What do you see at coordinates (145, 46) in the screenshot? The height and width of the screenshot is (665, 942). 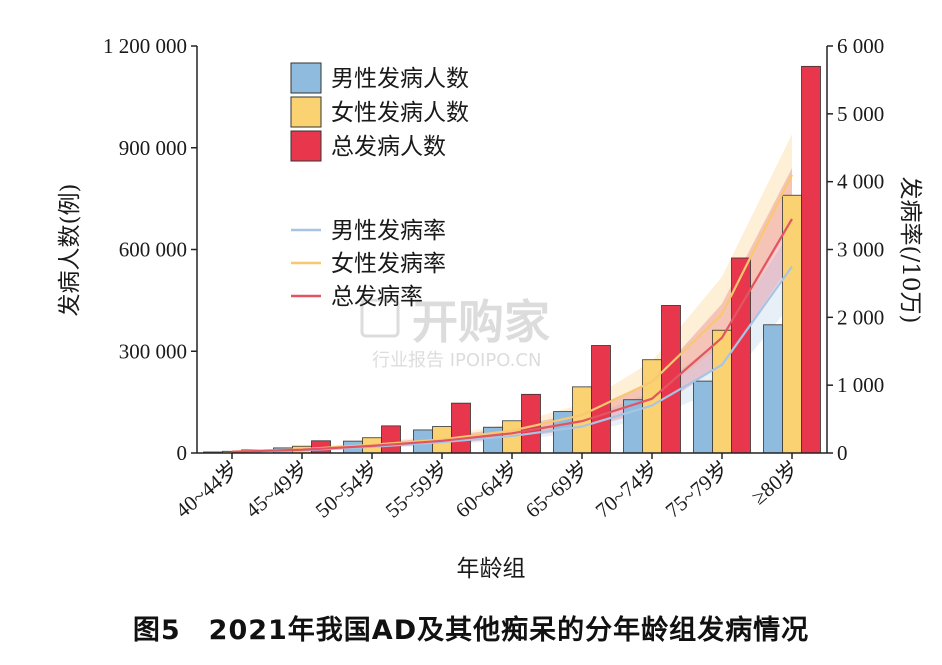 I see `y-tick-label-4: 1 200 000` at bounding box center [145, 46].